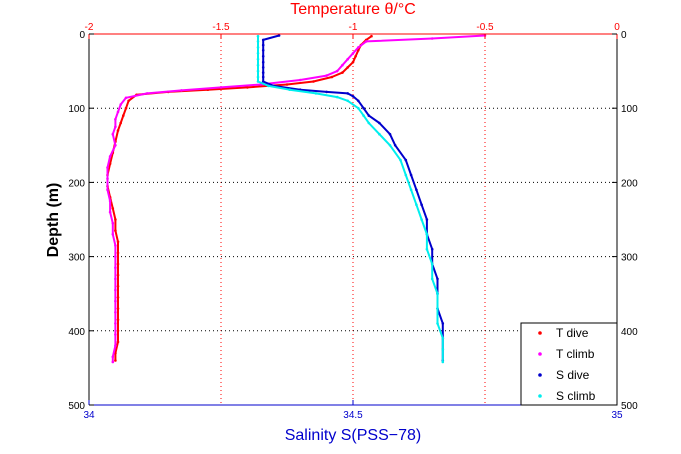 Image resolution: width=681 pixels, height=454 pixels. What do you see at coordinates (629, 183) in the screenshot?
I see `y-axis-tick-label-right: 200` at bounding box center [629, 183].